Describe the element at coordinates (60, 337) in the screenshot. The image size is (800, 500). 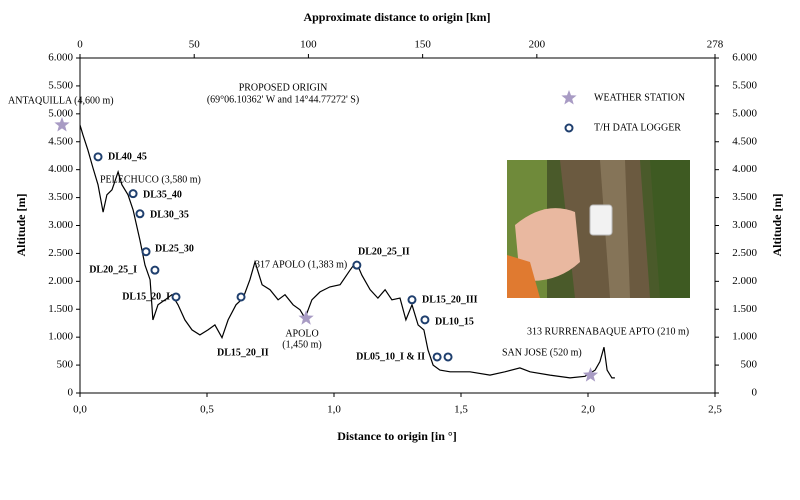
I see `y-tick-label: 1.000` at that location.